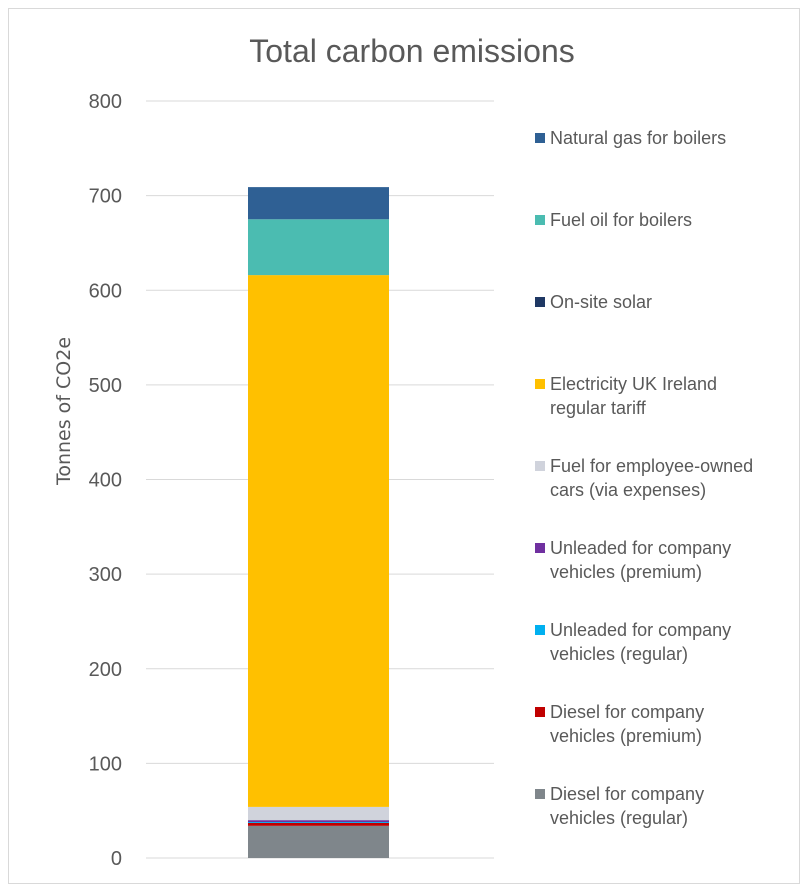  I want to click on y-tick-label: 700, so click(105, 197).